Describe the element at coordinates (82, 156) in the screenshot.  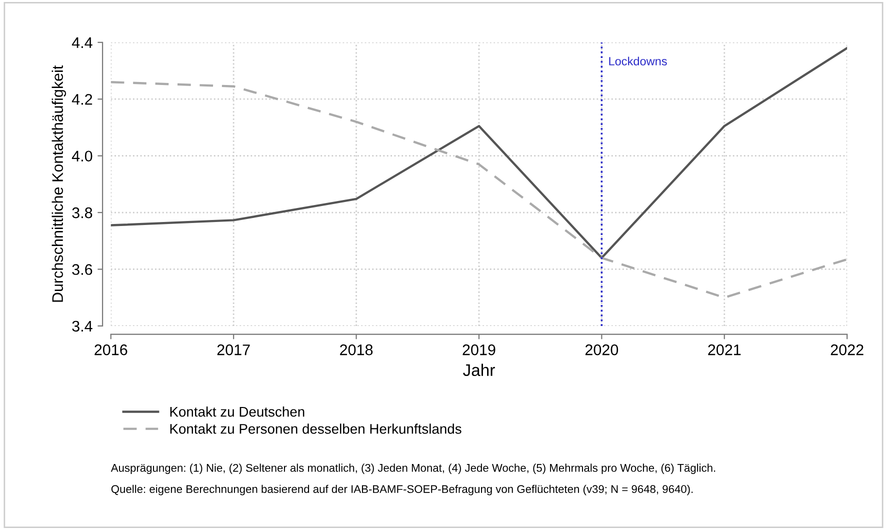
I see `y-tick-label: 4.0` at that location.